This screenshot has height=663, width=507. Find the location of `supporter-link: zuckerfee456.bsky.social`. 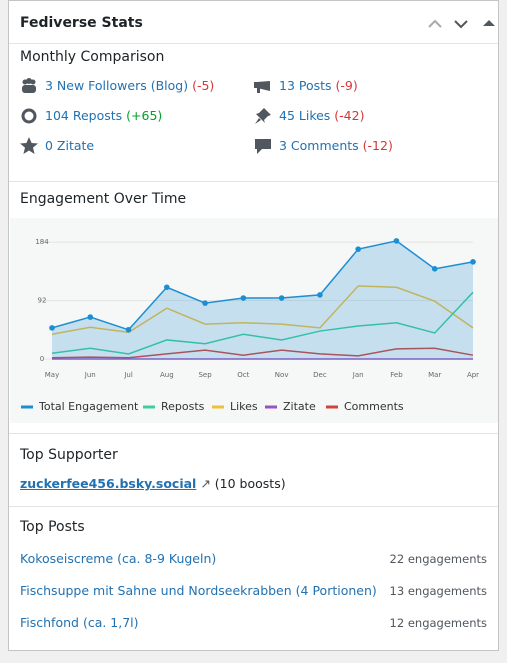

supporter-link: zuckerfee456.bsky.social is located at coordinates (108, 483).